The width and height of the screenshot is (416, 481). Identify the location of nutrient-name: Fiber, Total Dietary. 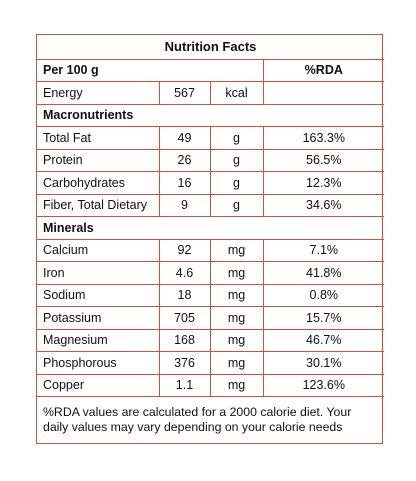
(98, 205).